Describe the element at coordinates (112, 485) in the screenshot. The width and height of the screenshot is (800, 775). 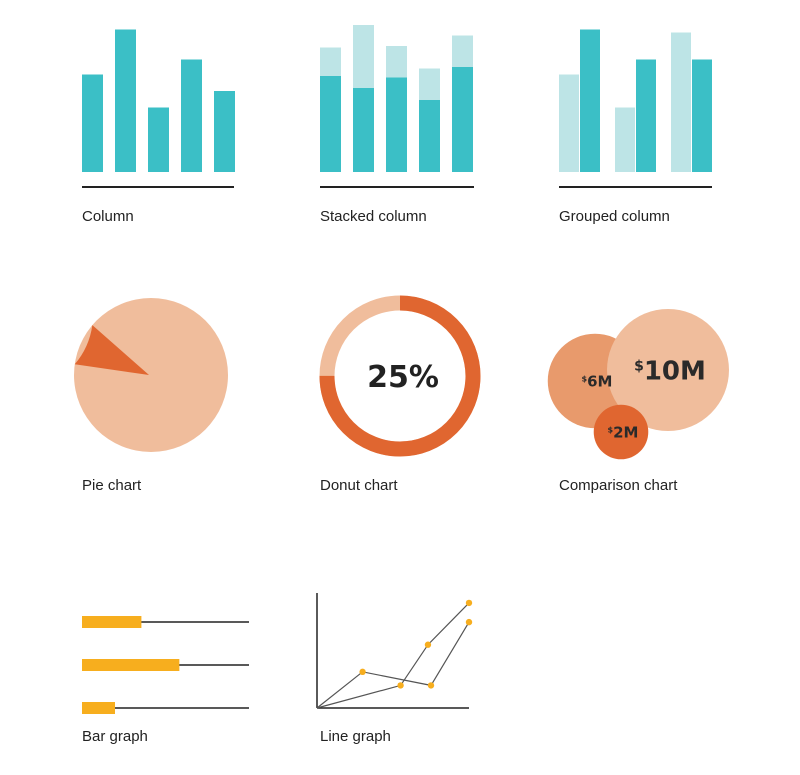
I see `caption-pie: Pie chart` at that location.